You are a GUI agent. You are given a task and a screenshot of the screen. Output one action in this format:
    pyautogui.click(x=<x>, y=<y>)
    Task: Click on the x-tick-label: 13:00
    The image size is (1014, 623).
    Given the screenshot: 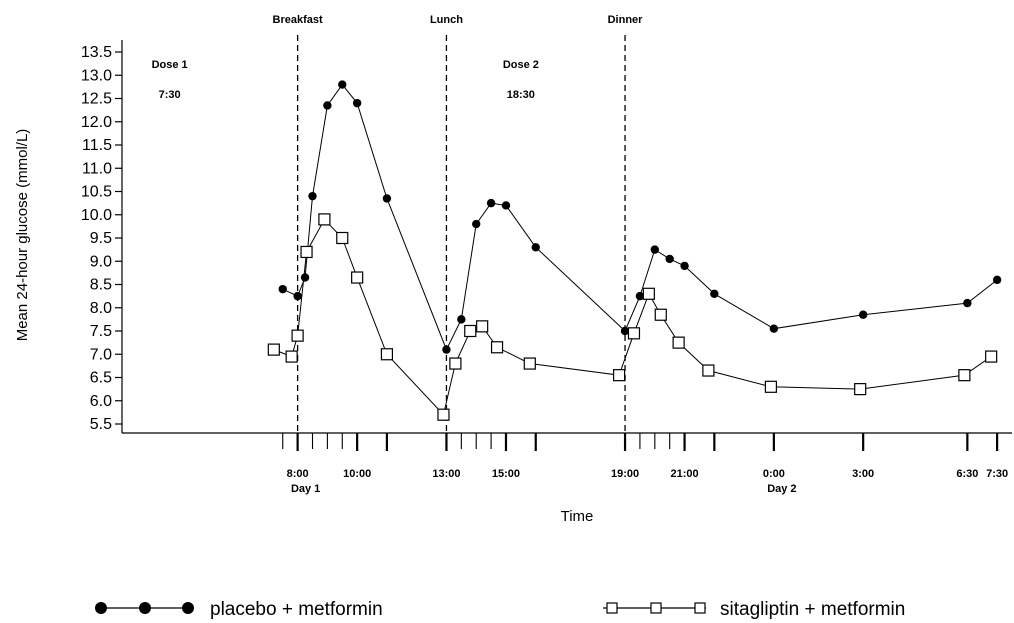 What is the action you would take?
    pyautogui.click(x=446, y=474)
    